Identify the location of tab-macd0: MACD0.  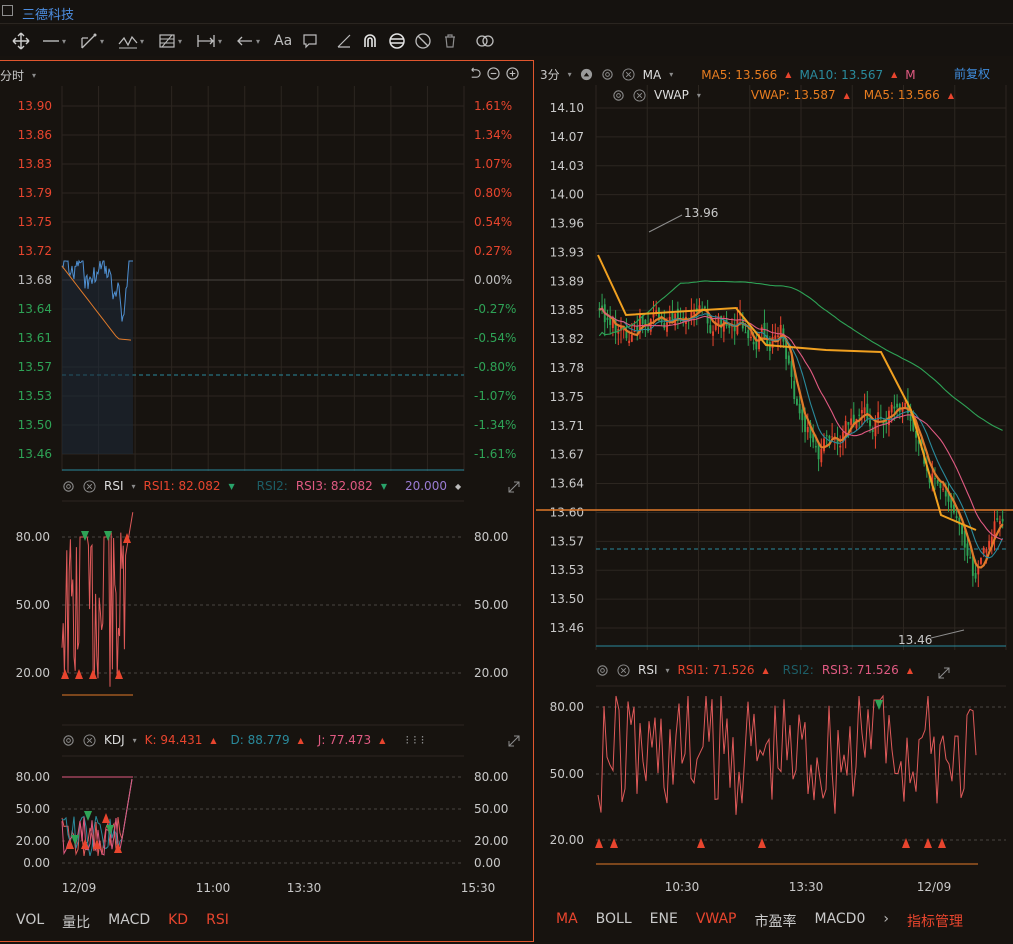
(840, 921).